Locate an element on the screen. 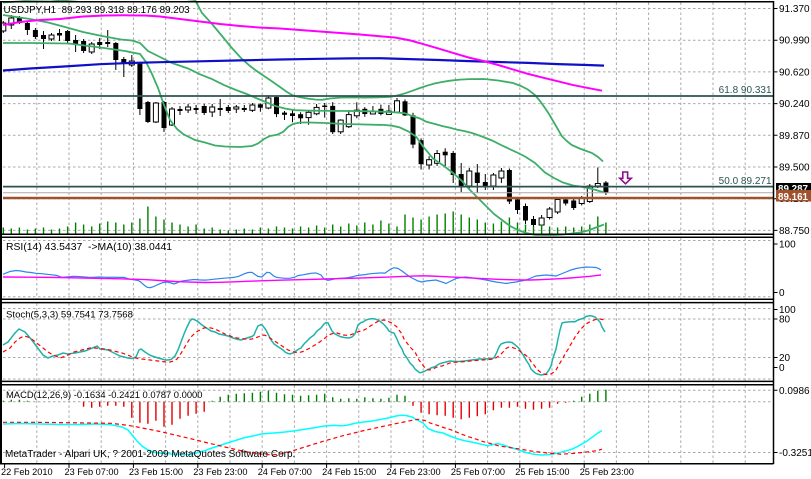 This screenshot has height=479, width=811. svg-text: 90.990 is located at coordinates (794, 41).